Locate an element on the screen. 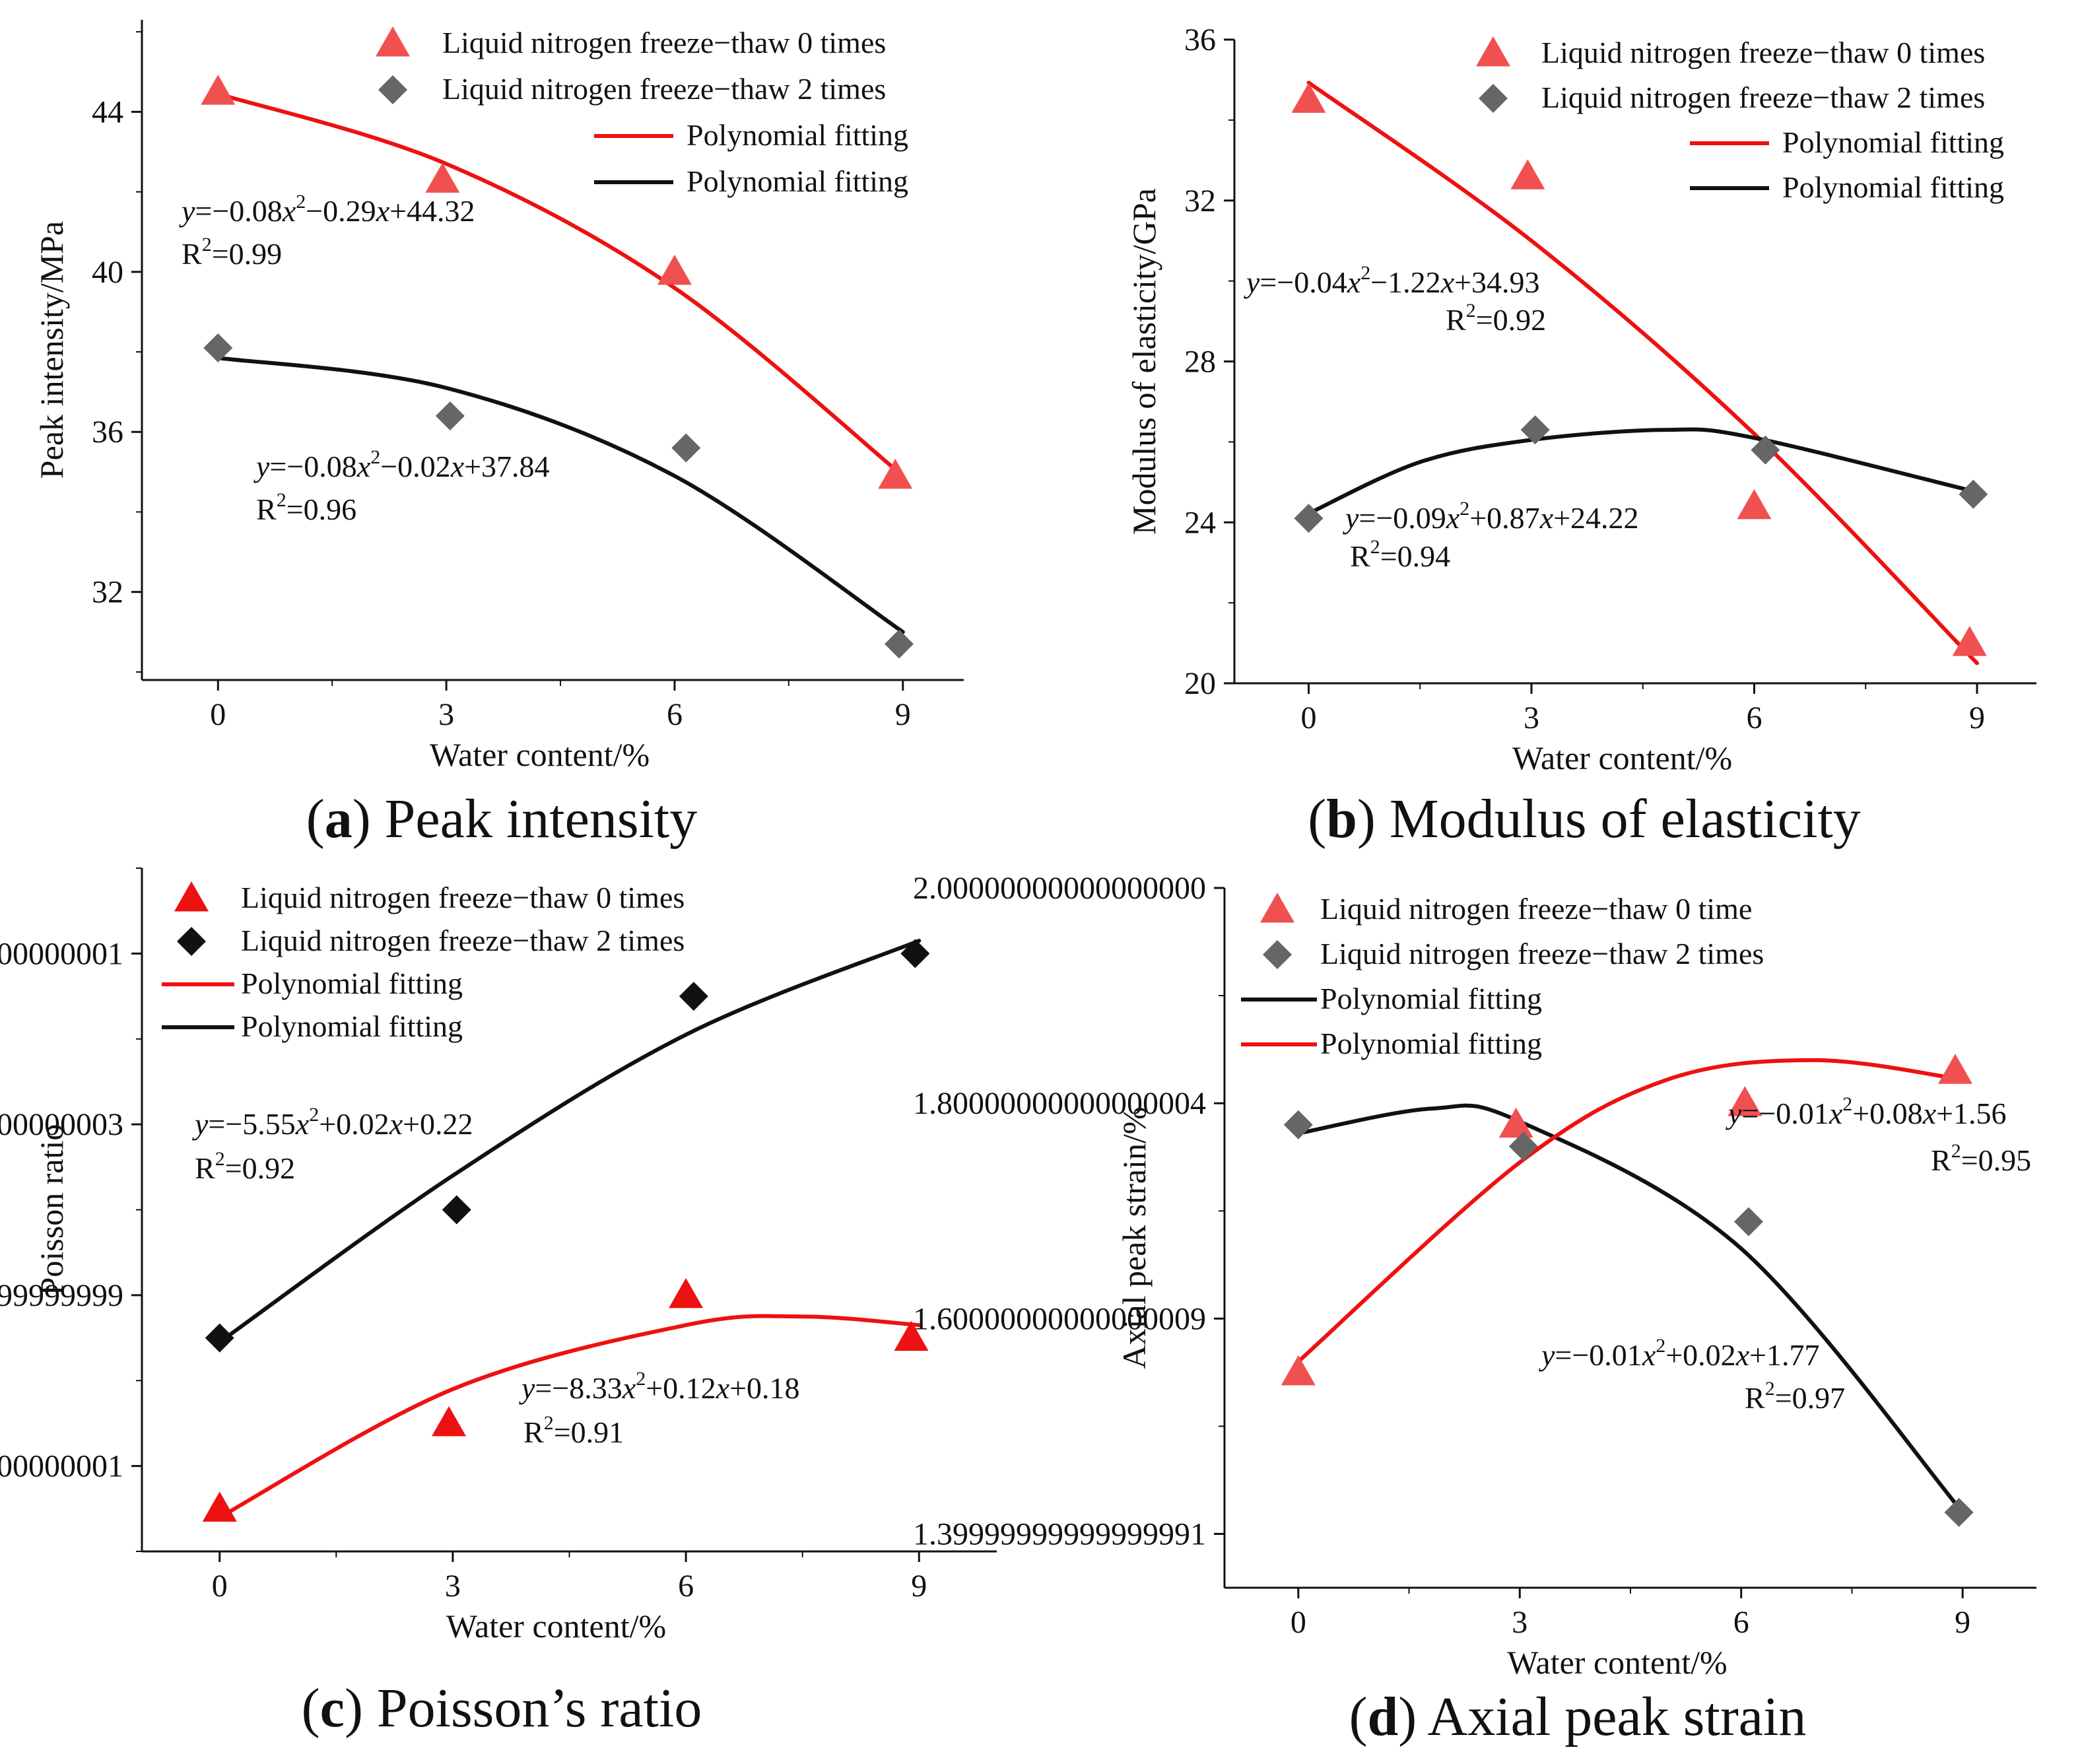  x-tick-label: 9 is located at coordinates (1977, 717).